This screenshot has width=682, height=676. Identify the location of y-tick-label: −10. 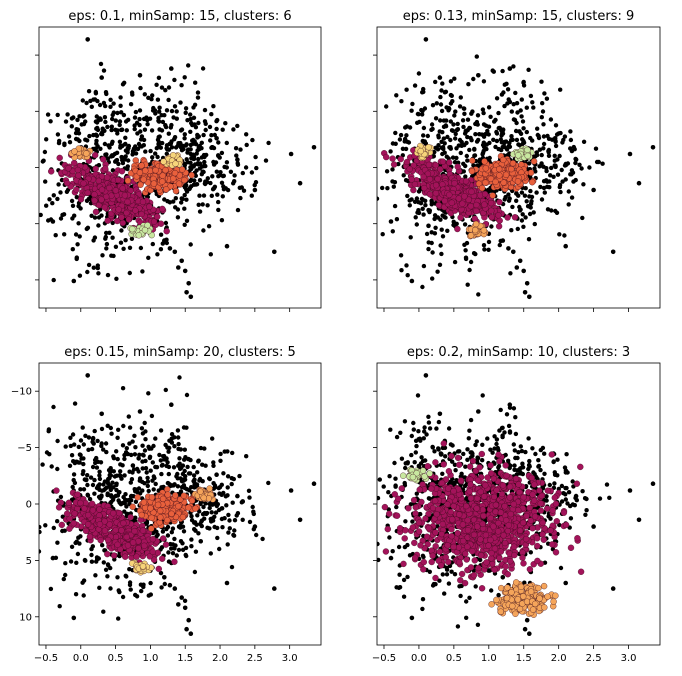
(21, 392).